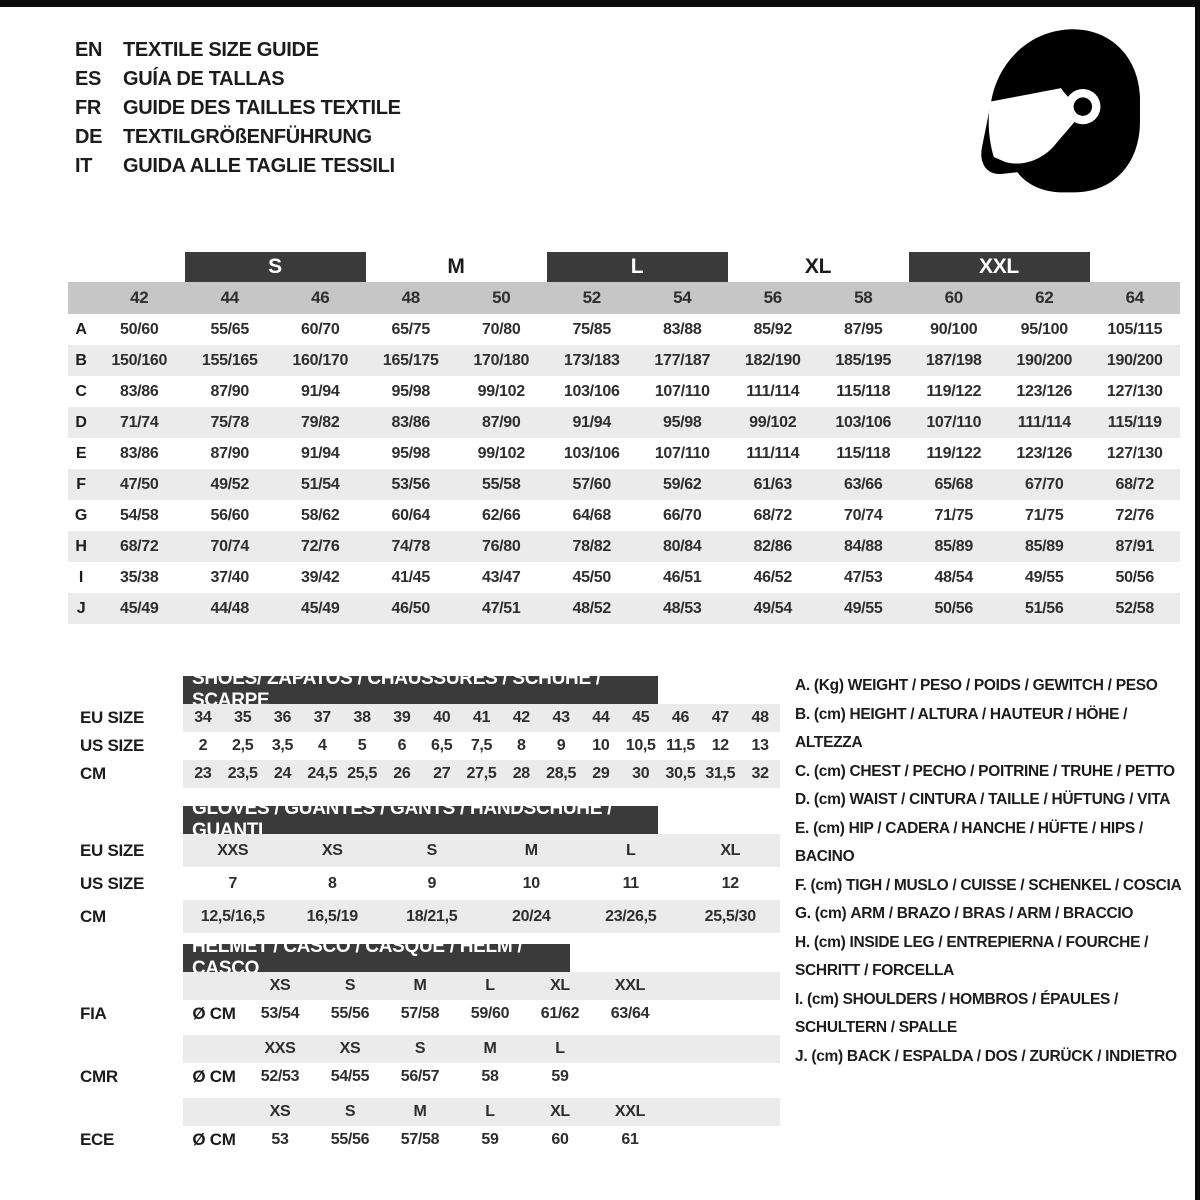 The width and height of the screenshot is (1200, 1200). I want to click on table-cell: 64/68, so click(592, 515).